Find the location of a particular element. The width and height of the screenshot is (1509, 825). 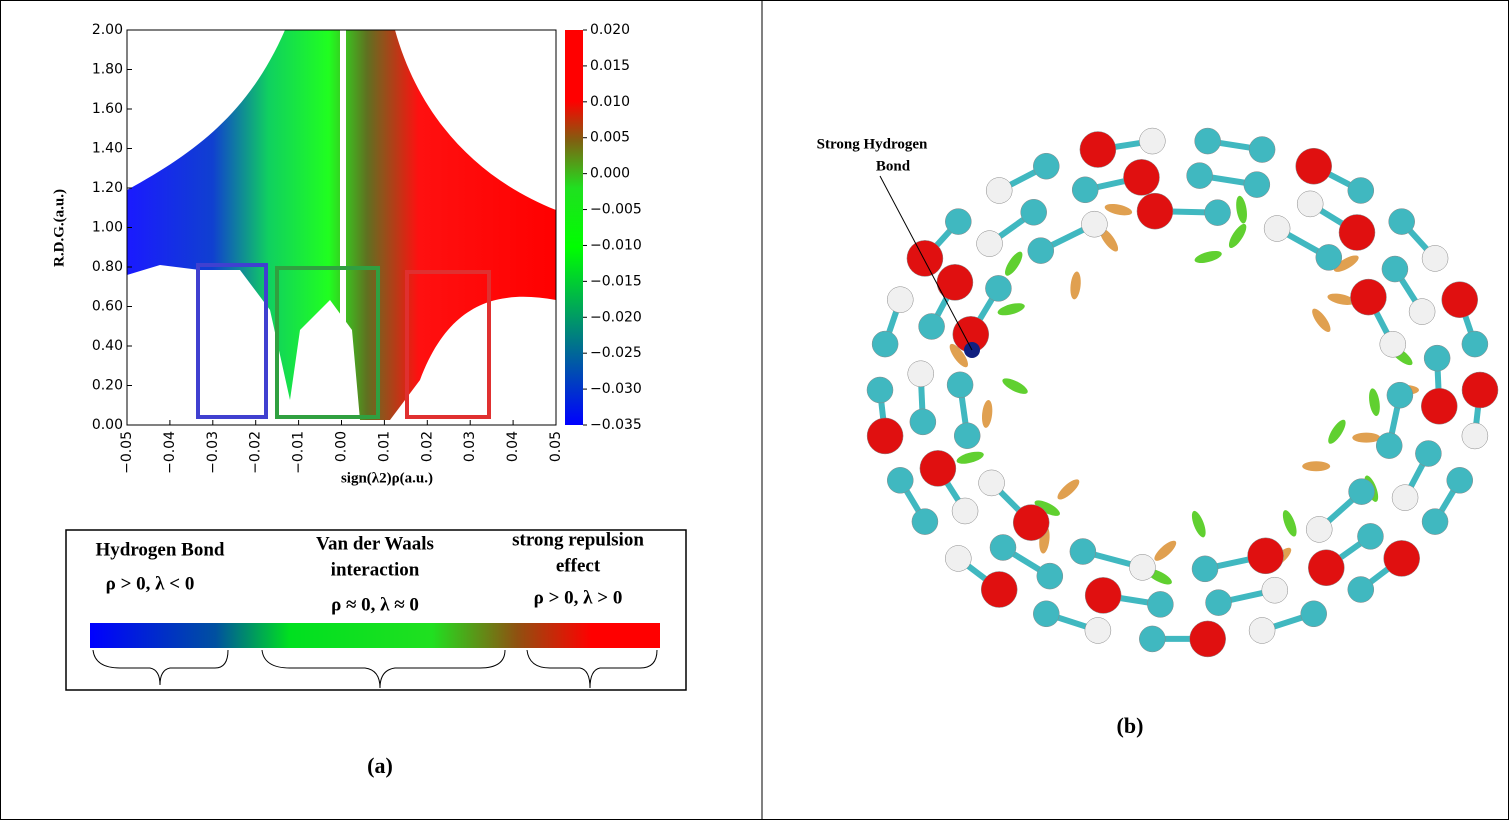

x-tick-label: −0.05 is located at coordinates (127, 452).